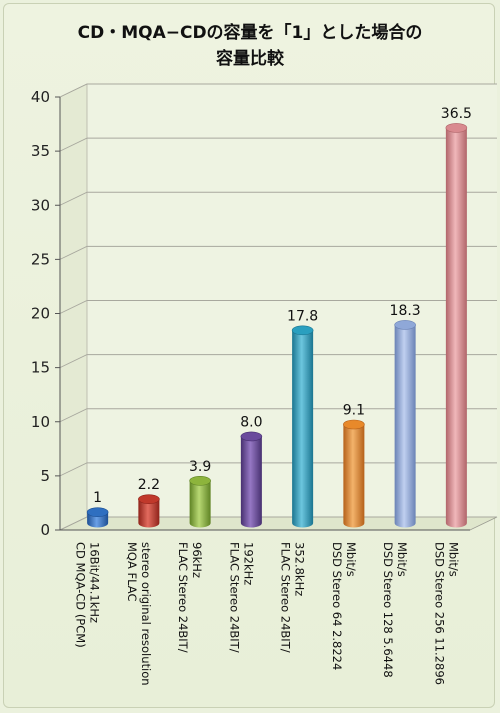  Describe the element at coordinates (40, 422) in the screenshot. I see `y-tick-label: 10` at that location.